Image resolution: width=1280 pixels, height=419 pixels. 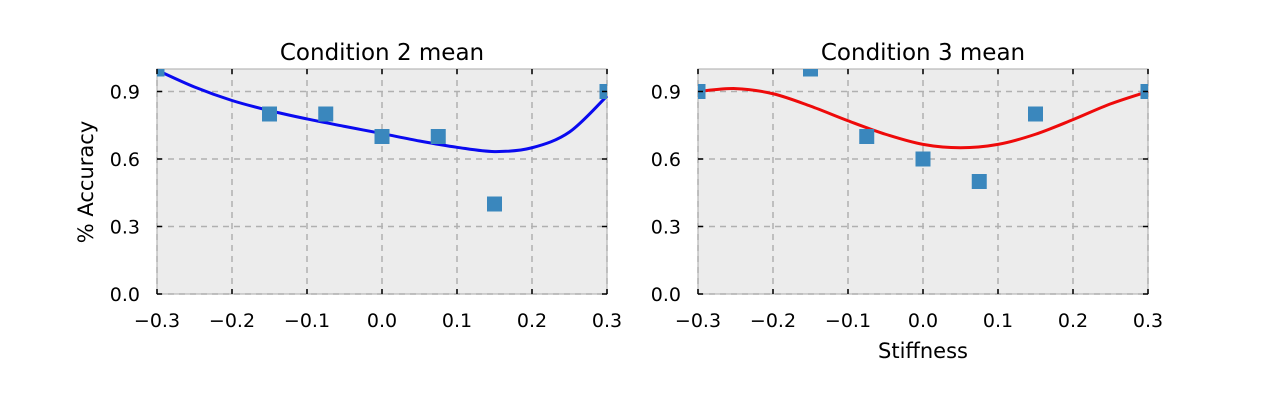 I want to click on fit-line-group, so click(x=923, y=118).